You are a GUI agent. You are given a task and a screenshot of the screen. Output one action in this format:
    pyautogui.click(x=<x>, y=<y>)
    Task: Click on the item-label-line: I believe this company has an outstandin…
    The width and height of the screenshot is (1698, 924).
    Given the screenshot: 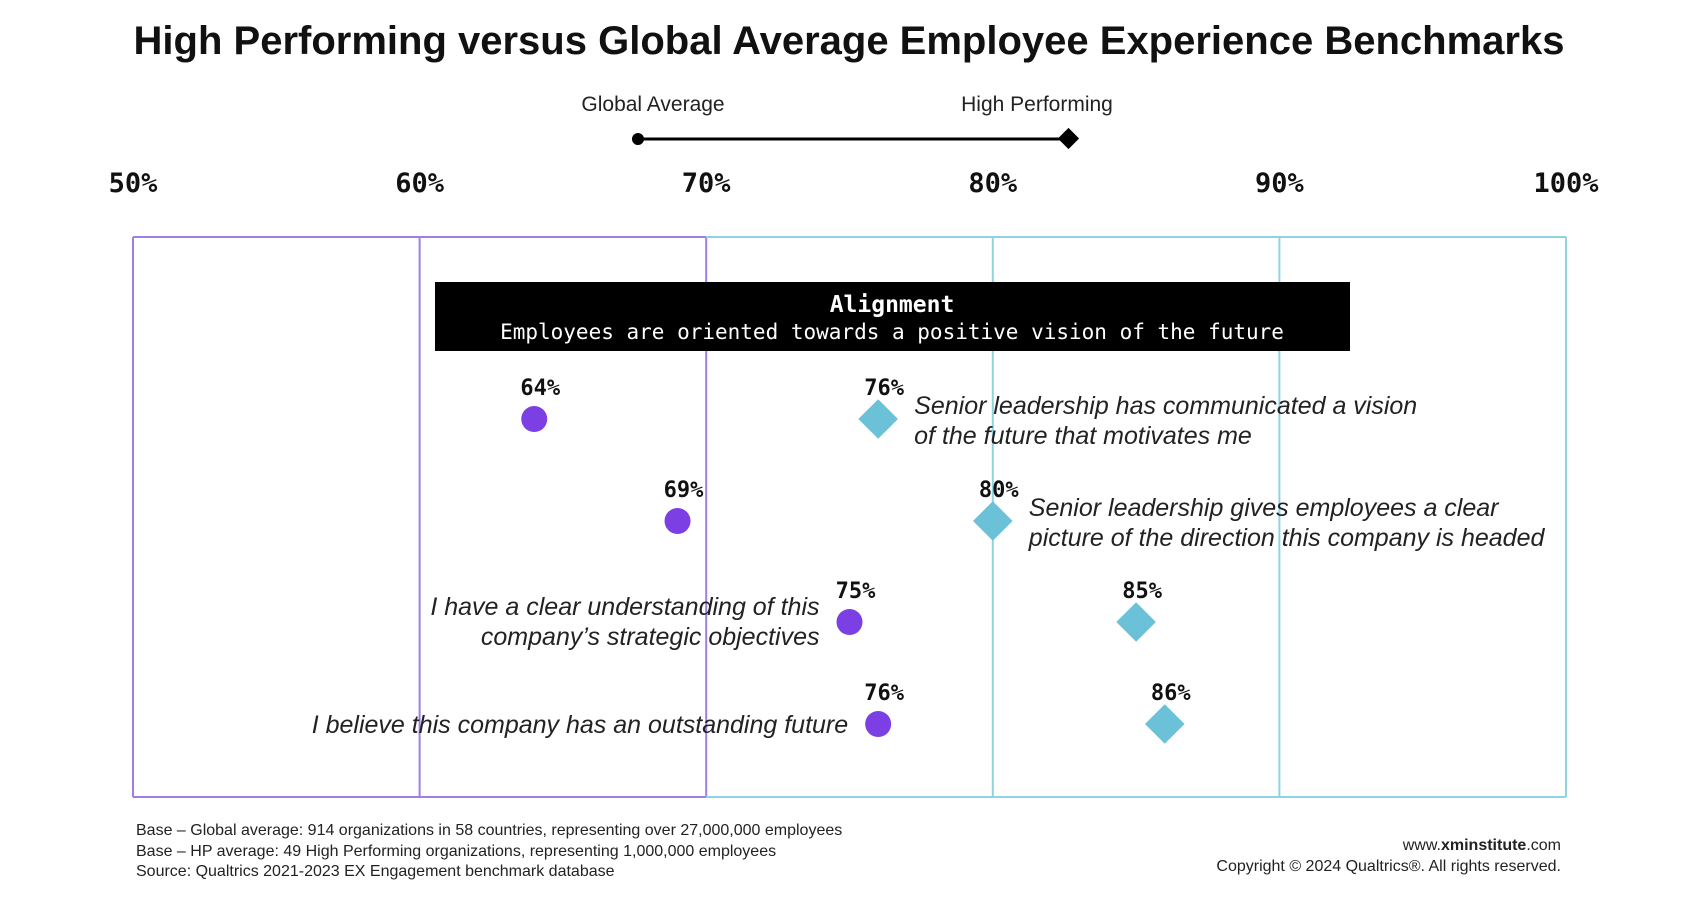 What is the action you would take?
    pyautogui.click(x=580, y=725)
    